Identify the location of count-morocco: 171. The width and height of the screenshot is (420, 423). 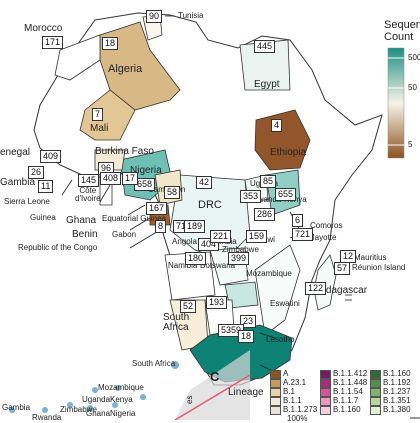
(53, 42).